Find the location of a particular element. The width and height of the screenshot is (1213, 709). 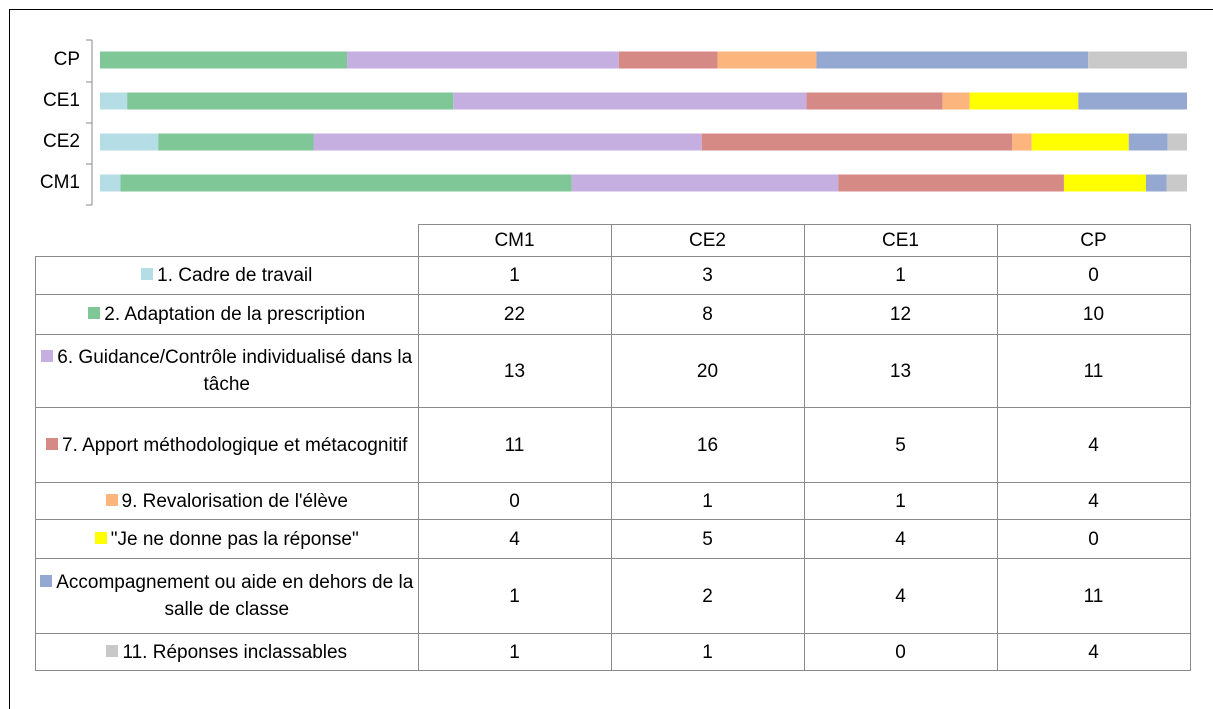

category-label: CE1 is located at coordinates (61, 100).